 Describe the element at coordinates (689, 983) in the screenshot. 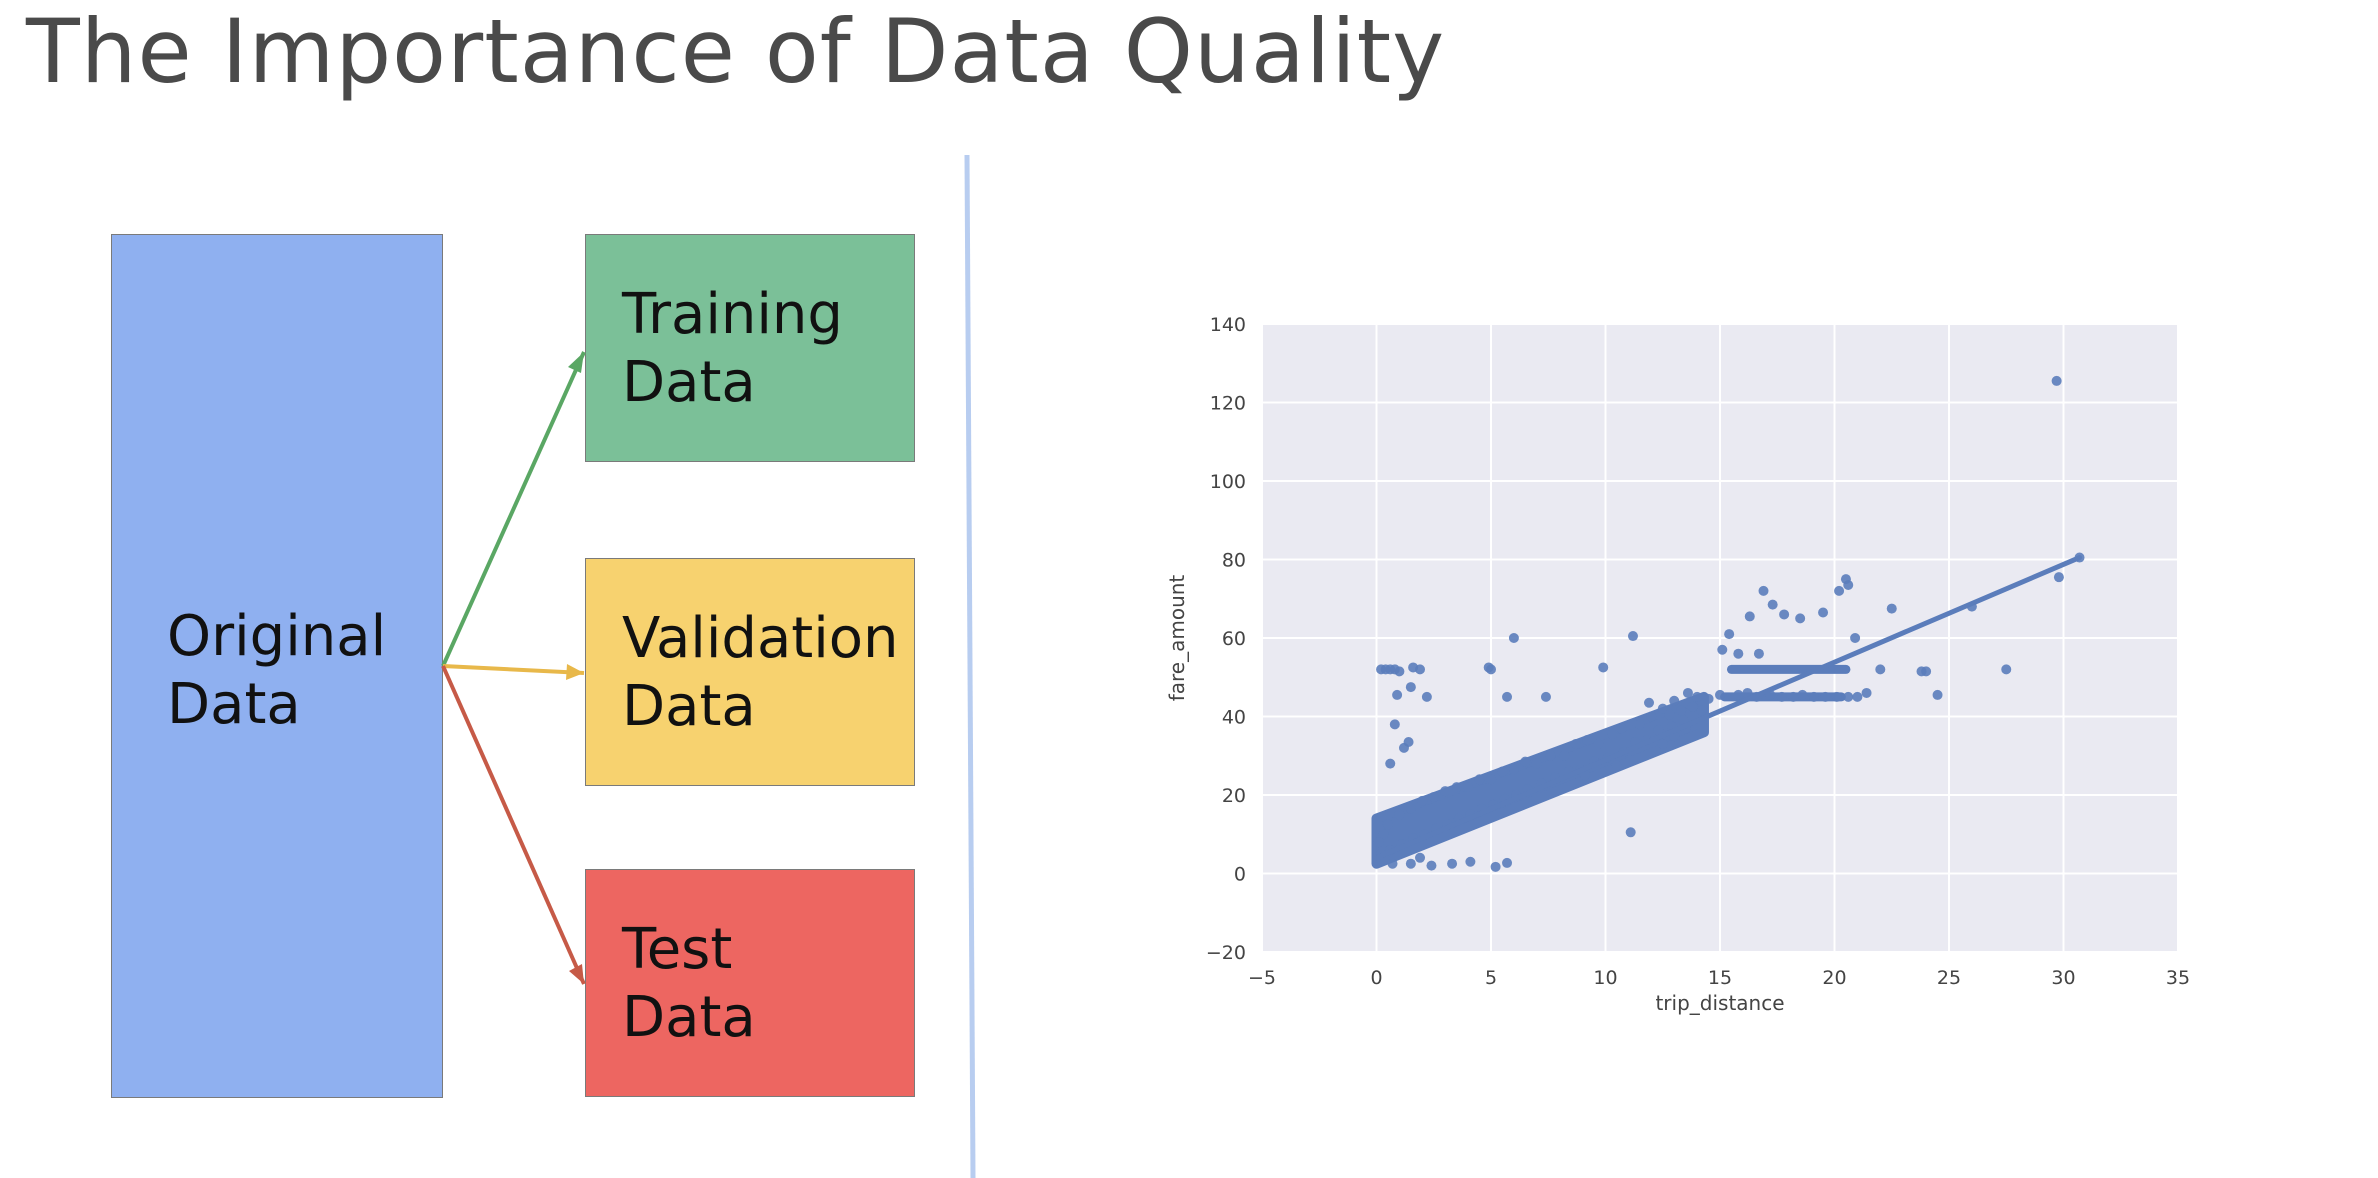

I see `test-data-label: Test Data` at that location.